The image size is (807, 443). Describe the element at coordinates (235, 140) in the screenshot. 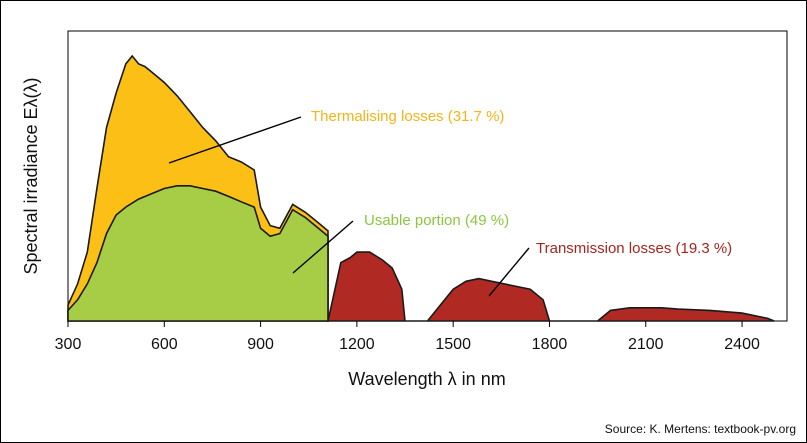

I see `thermal-pointer-line` at that location.